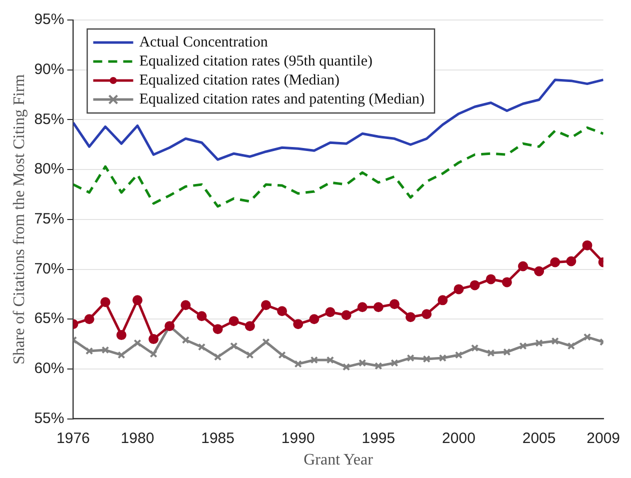 This screenshot has height=478, width=631. What do you see at coordinates (49, 219) in the screenshot?
I see `y-tick-label: 75%` at bounding box center [49, 219].